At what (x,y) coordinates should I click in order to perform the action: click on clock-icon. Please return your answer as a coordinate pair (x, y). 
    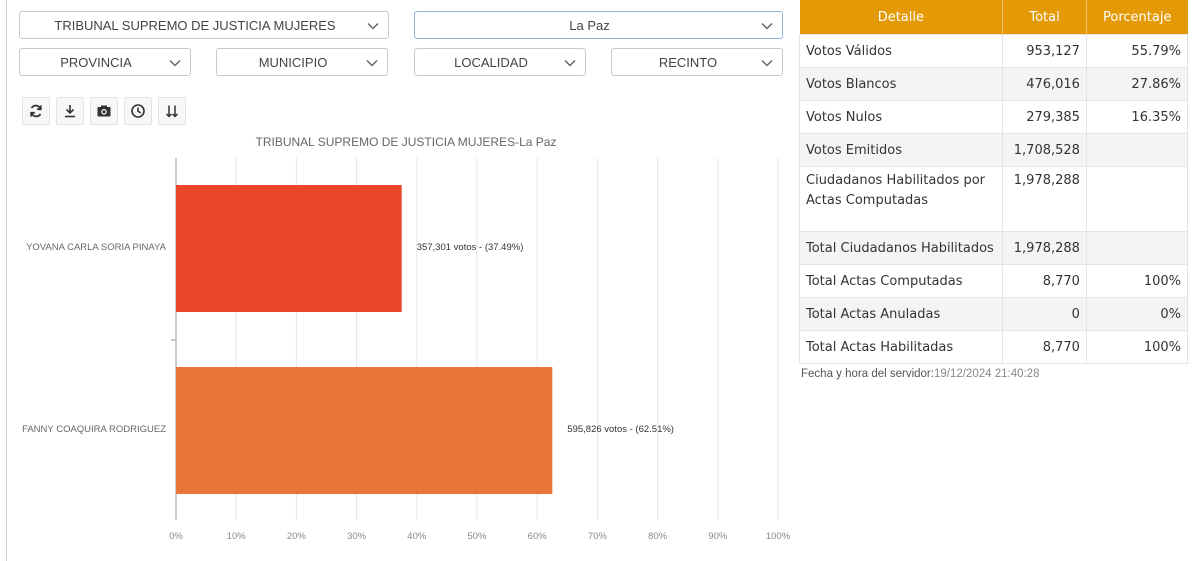
    Looking at the image, I should click on (138, 111).